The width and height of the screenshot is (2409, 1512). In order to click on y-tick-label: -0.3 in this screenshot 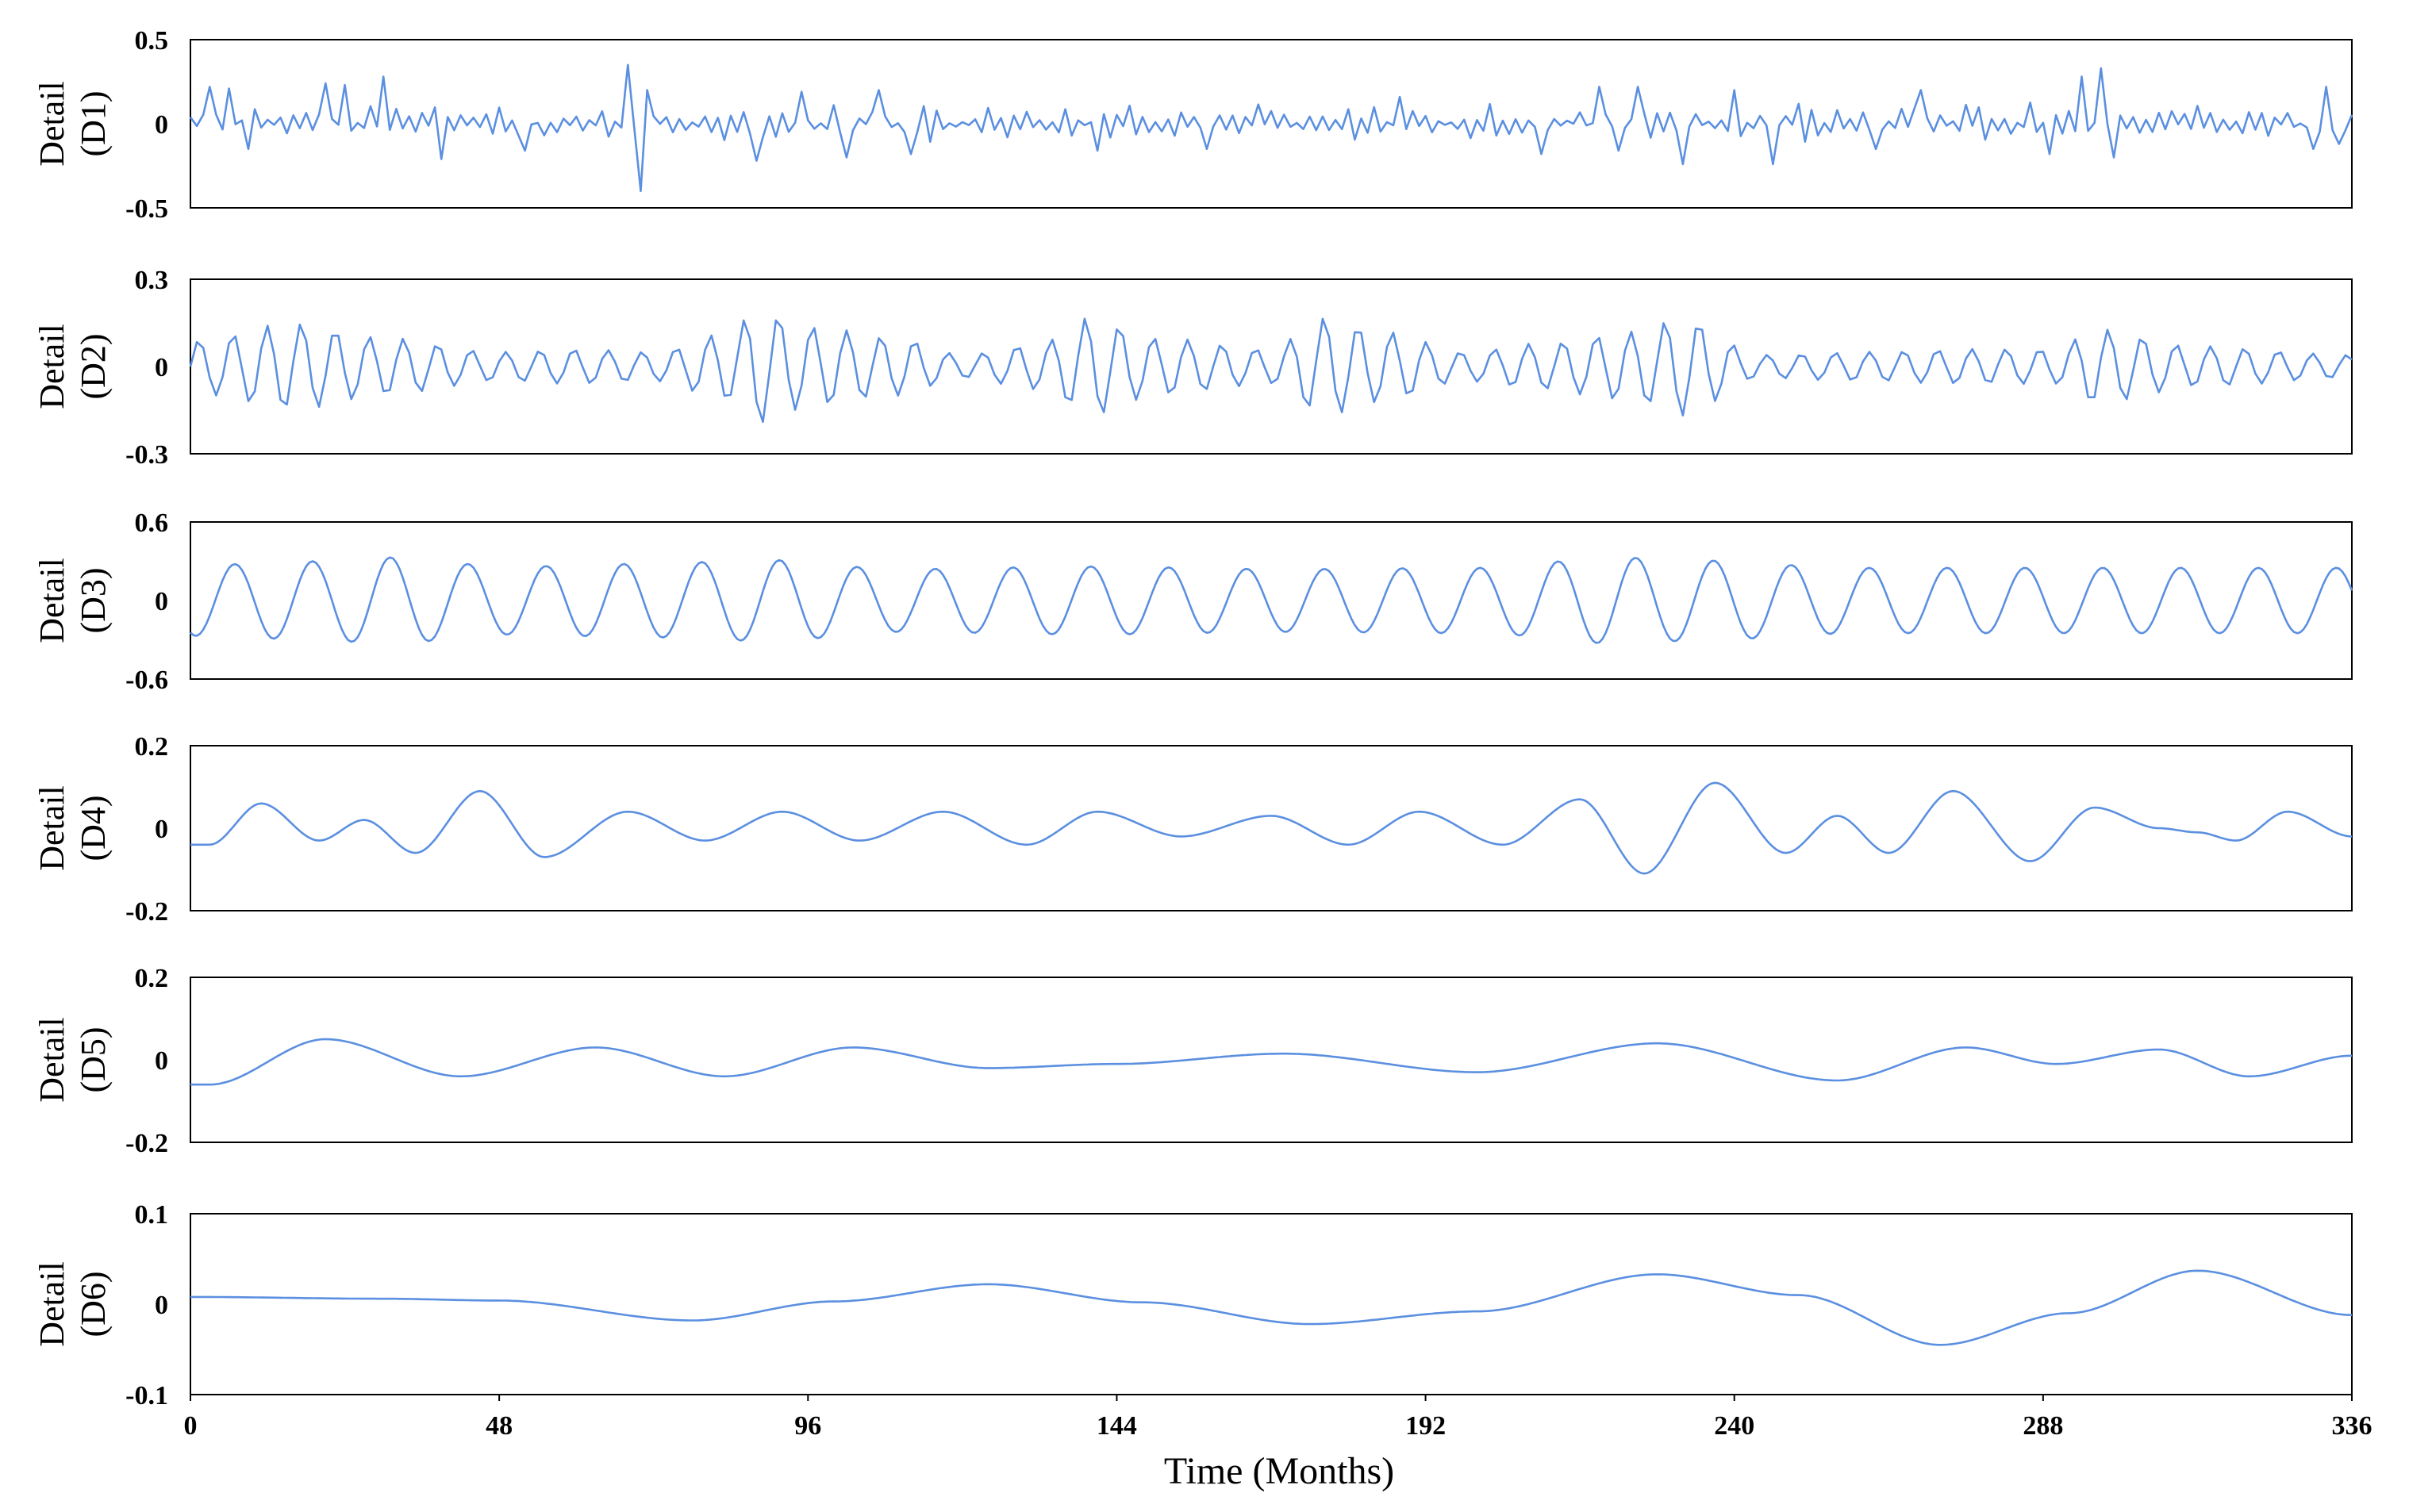, I will do `click(146, 455)`.